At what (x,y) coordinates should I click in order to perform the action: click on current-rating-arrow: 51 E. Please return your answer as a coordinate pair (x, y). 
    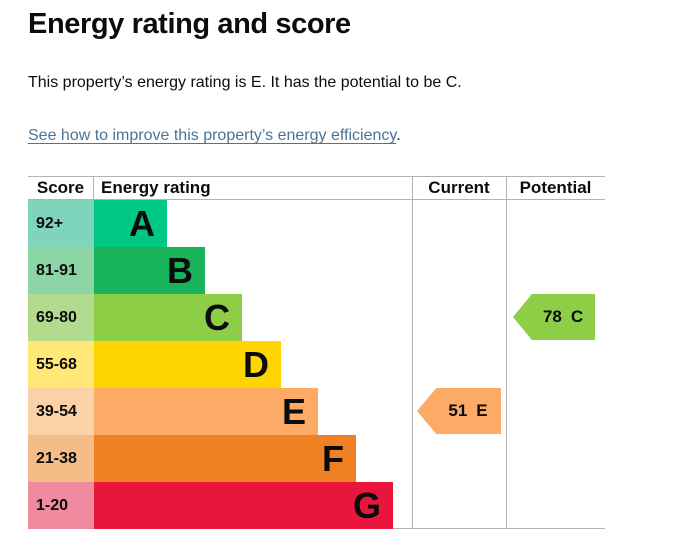
    Looking at the image, I should click on (459, 411).